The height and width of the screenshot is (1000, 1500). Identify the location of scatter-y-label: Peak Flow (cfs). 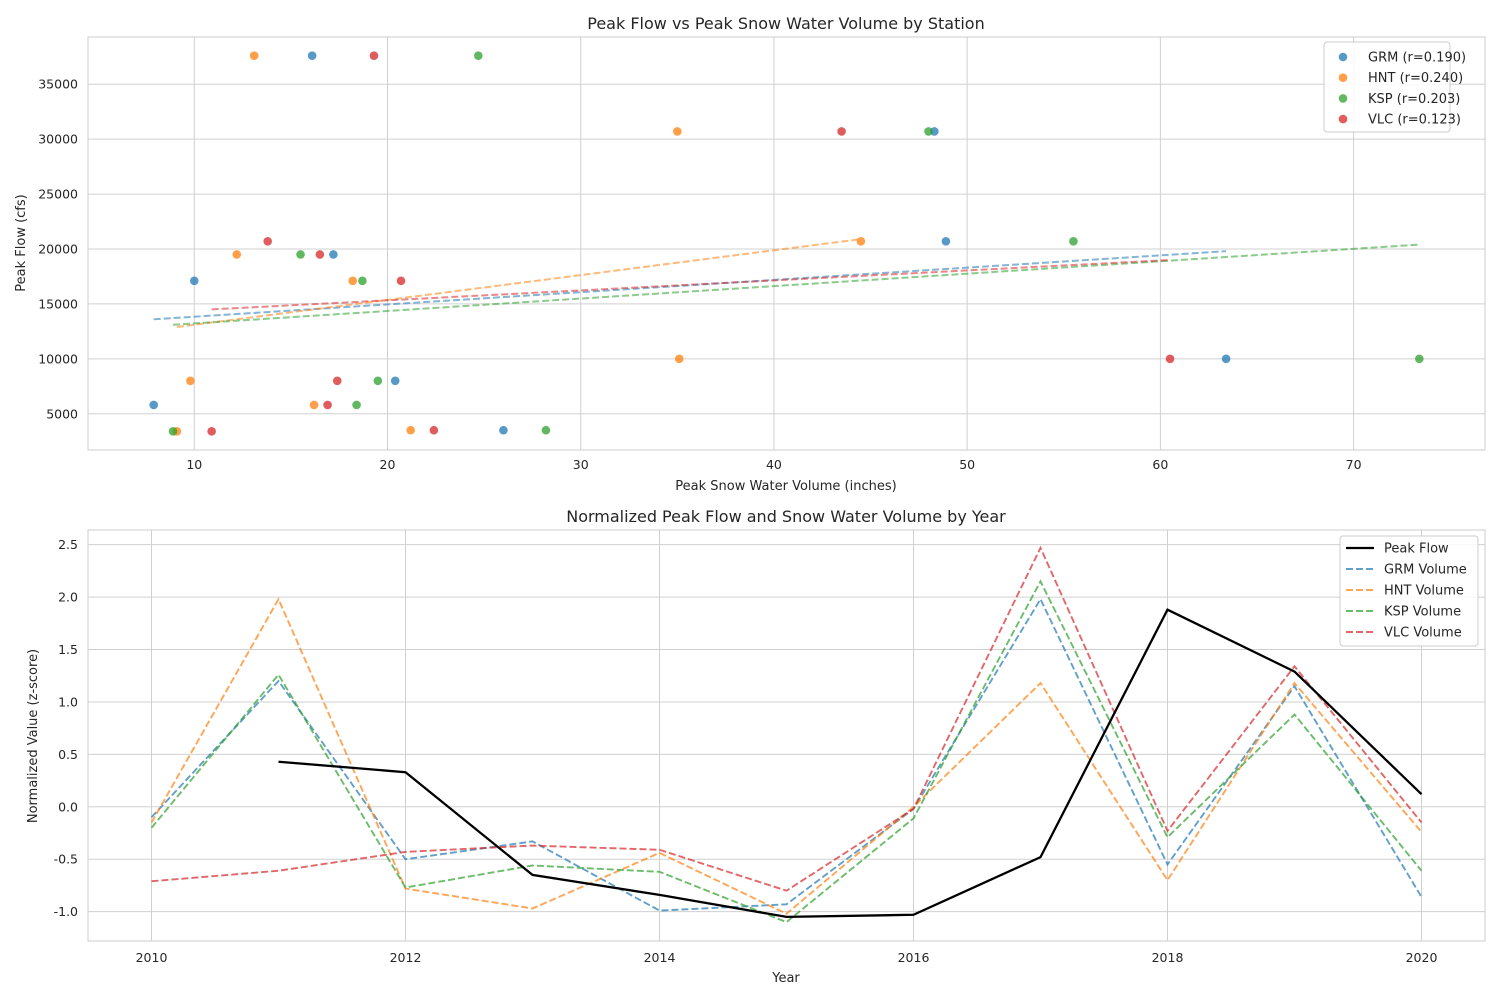
(21, 242).